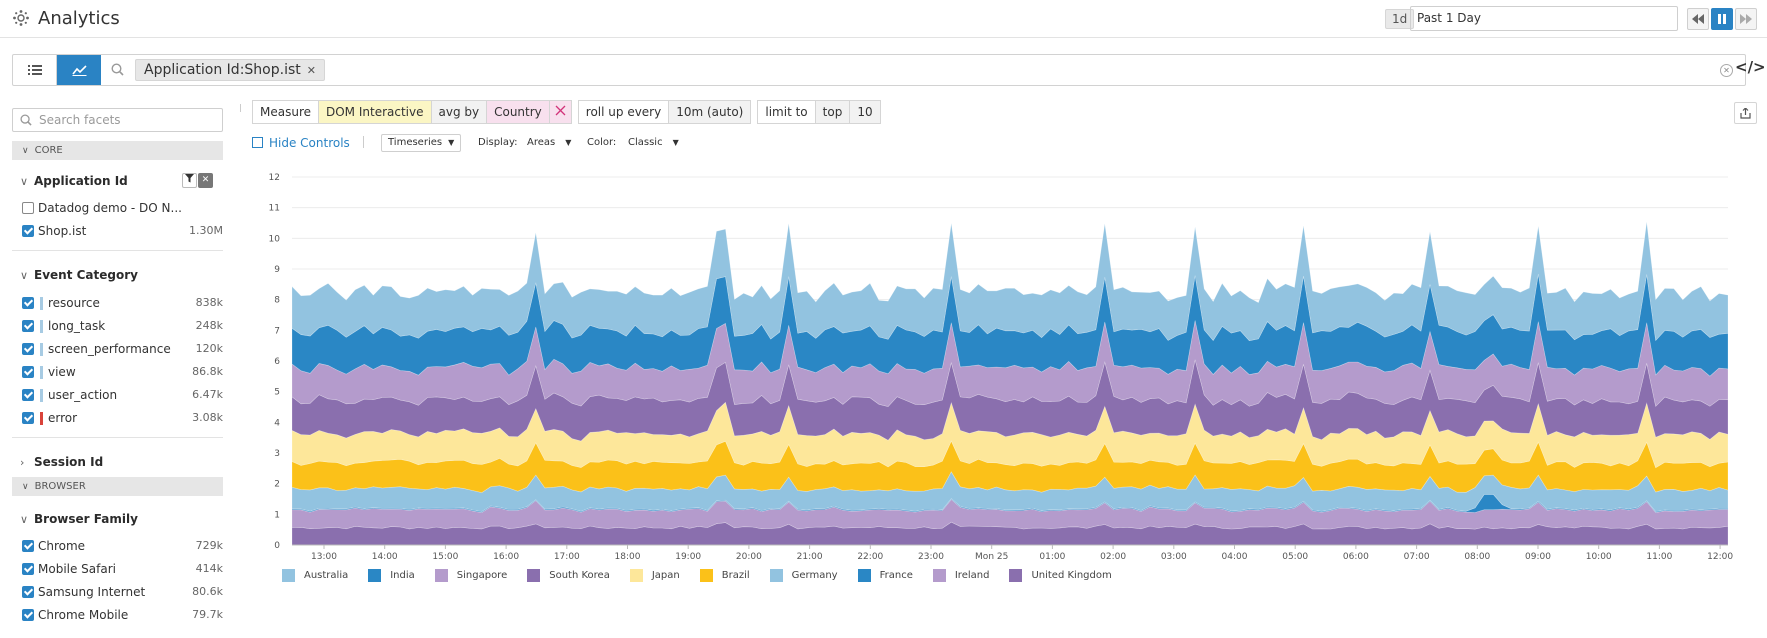 The width and height of the screenshot is (1767, 638). I want to click on legend-label: South Korea, so click(579, 575).